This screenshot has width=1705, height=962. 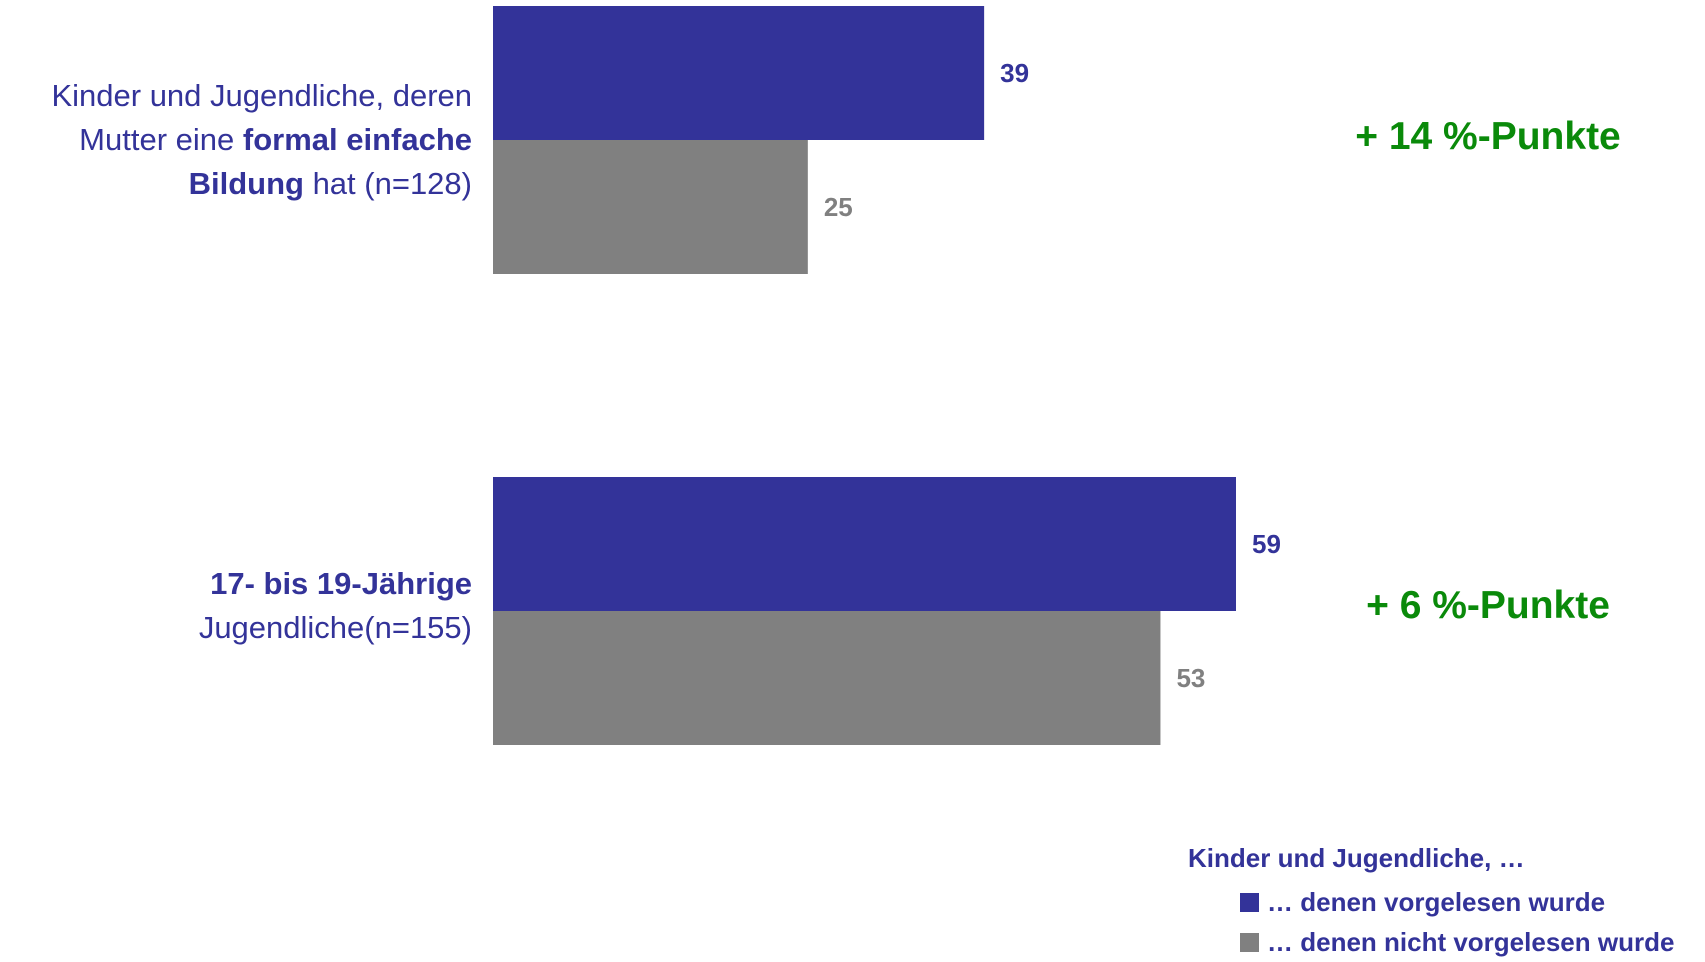 What do you see at coordinates (1436, 902) in the screenshot?
I see `legend-item-label: … denen vorgelesen wurde` at bounding box center [1436, 902].